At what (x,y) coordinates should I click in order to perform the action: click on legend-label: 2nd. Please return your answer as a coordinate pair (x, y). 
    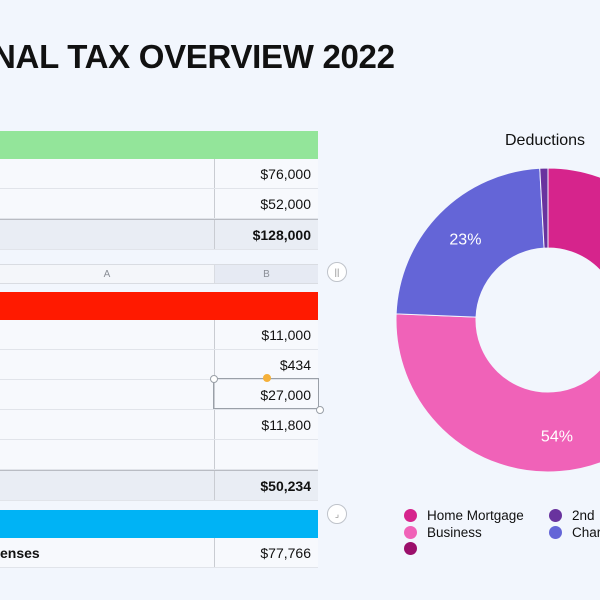
    Looking at the image, I should click on (583, 515).